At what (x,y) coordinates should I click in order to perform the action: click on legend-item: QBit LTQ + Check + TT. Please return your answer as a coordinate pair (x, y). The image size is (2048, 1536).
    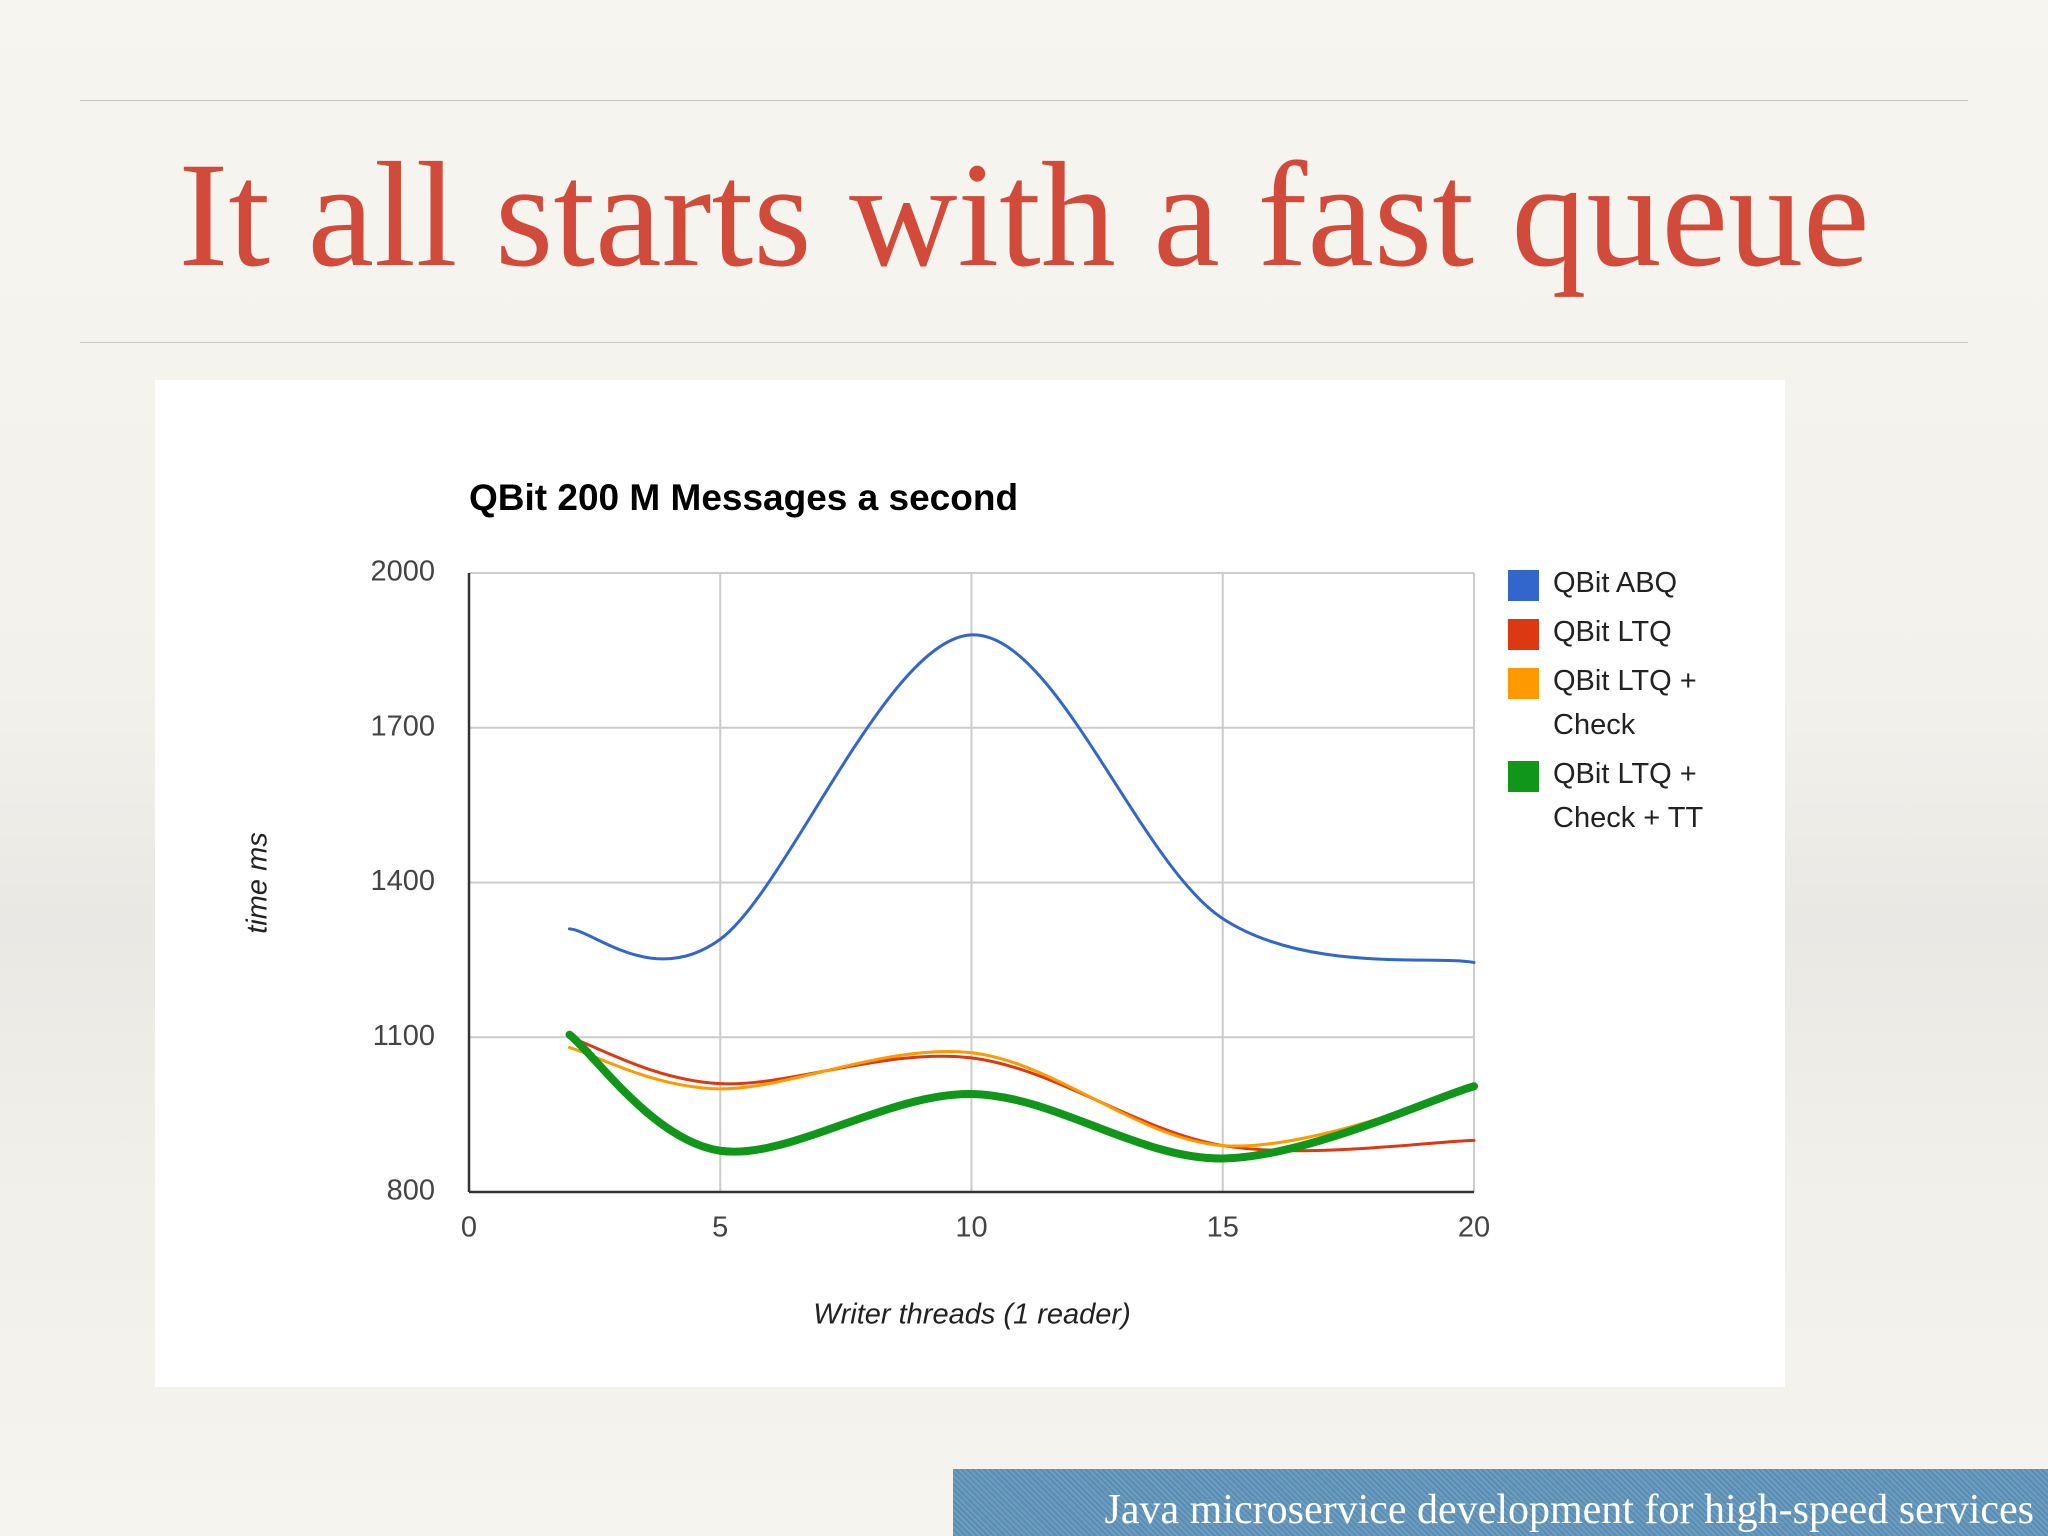
    Looking at the image, I should click on (1633, 799).